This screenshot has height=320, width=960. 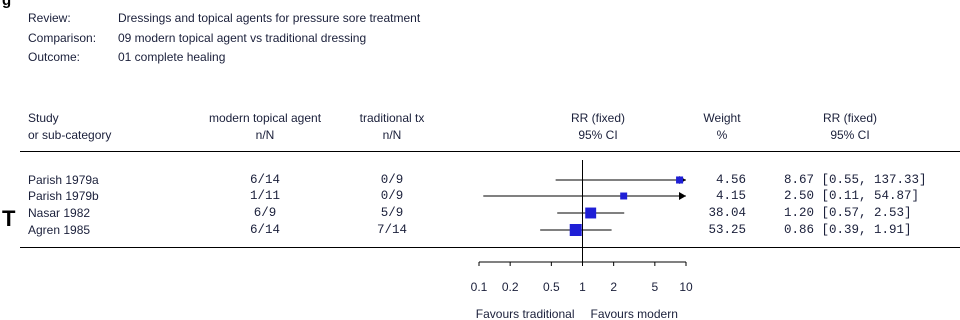 What do you see at coordinates (265, 213) in the screenshot?
I see `group1-events: 6/9` at bounding box center [265, 213].